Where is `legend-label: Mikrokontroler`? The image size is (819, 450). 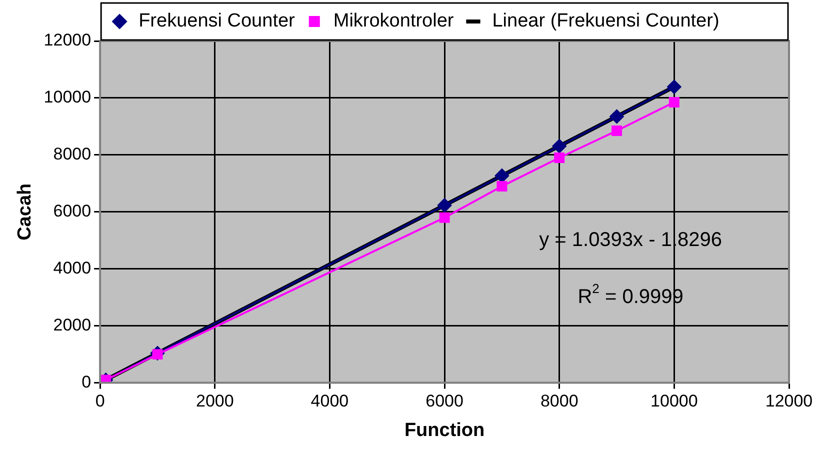
legend-label: Mikrokontroler is located at coordinates (393, 21).